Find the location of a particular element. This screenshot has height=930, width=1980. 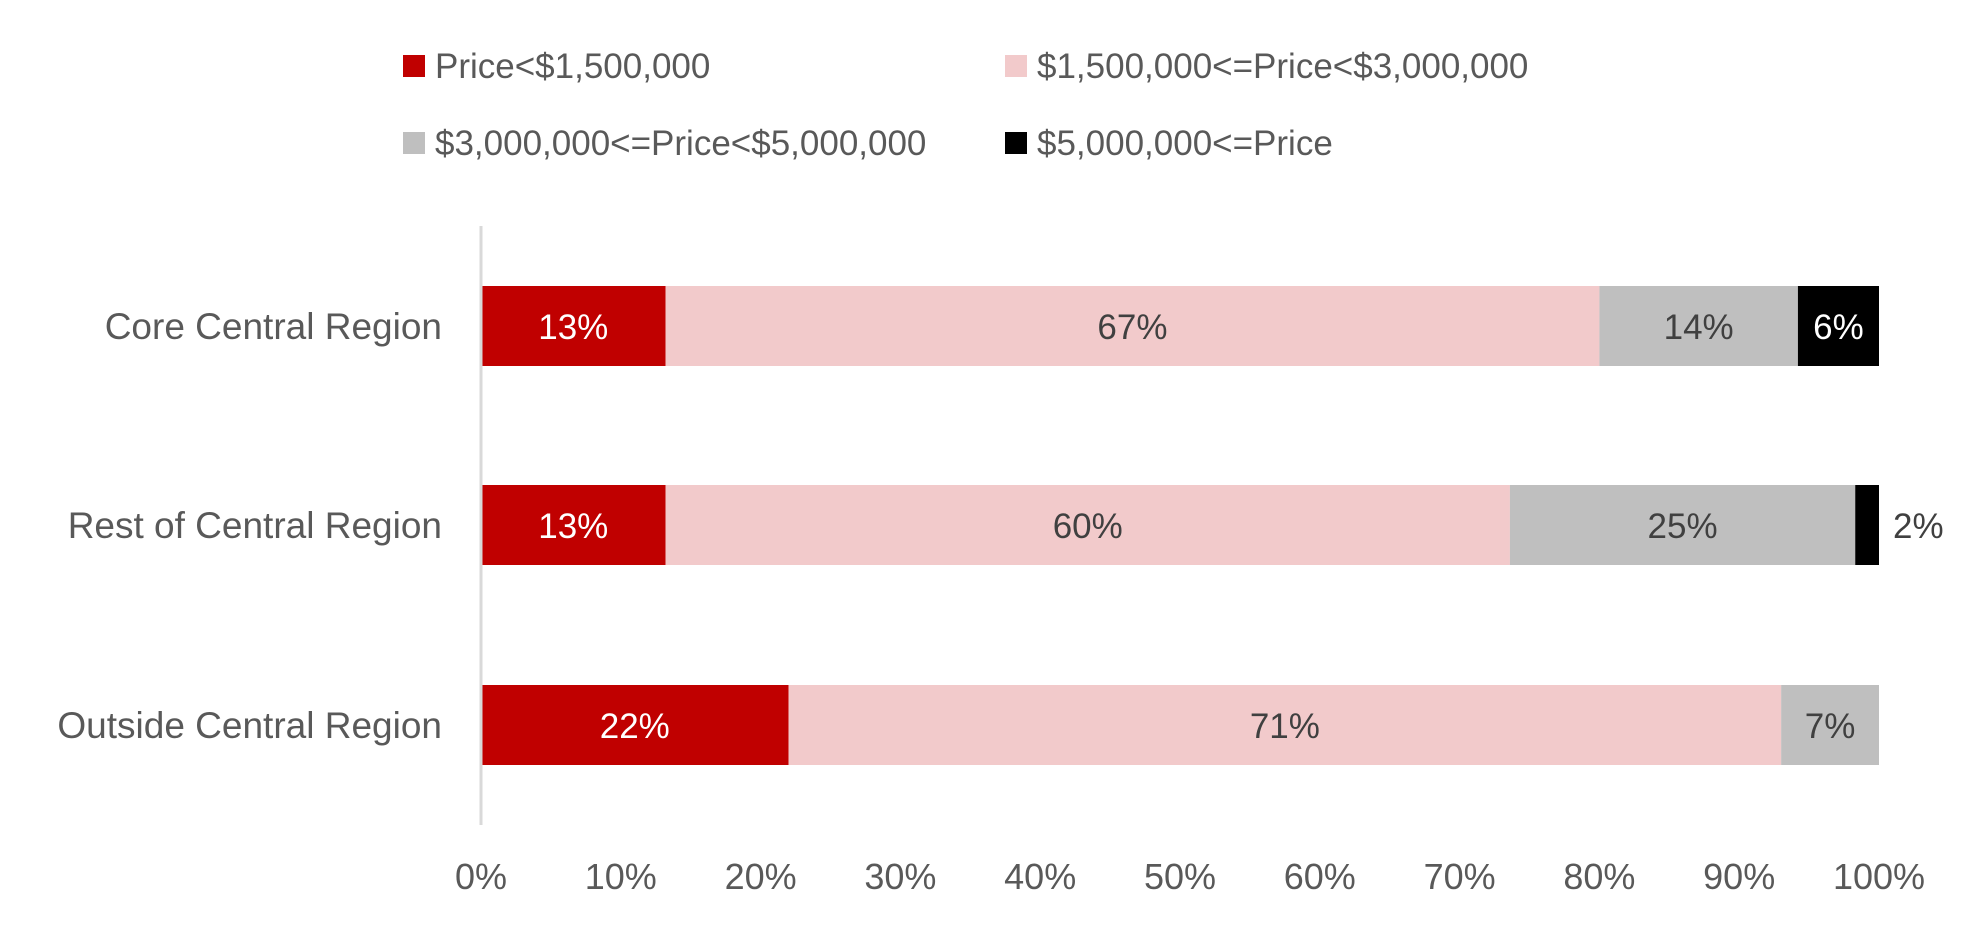

tick-label-1: 0% is located at coordinates (481, 876).